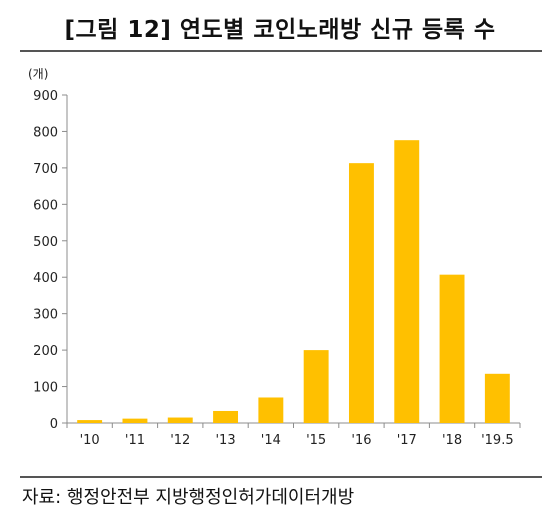 This screenshot has width=560, height=515. Describe the element at coordinates (452, 440) in the screenshot. I see `x-tick-label: '18` at that location.